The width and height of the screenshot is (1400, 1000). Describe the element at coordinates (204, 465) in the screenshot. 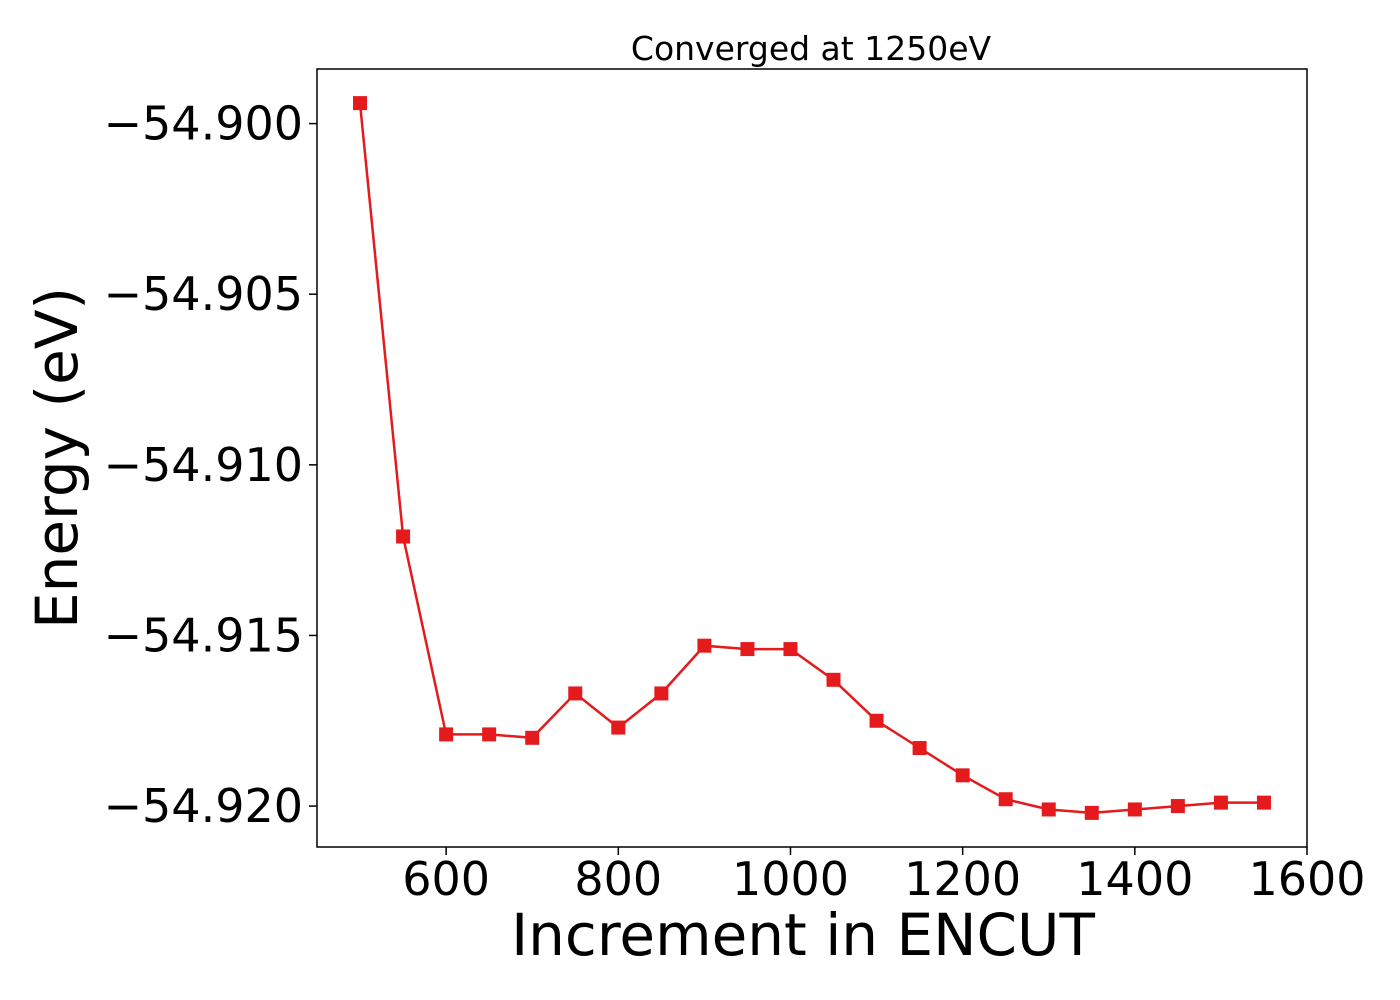

I see `y-tick-label: −54.910` at that location.